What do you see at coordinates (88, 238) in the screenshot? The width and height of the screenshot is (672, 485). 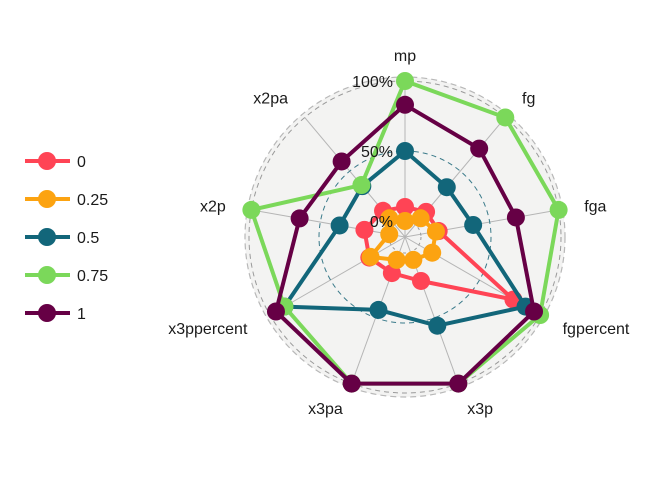 I see `legend-label: 0.5` at bounding box center [88, 238].